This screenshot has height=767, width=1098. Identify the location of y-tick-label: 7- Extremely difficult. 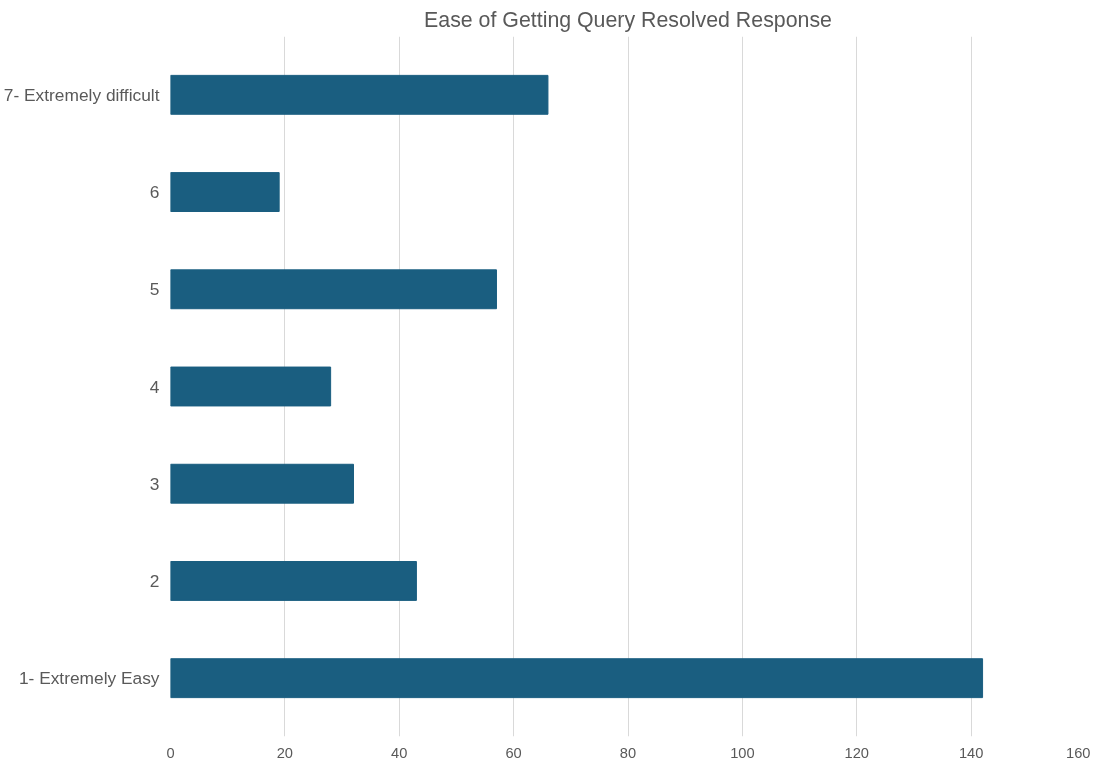
(81, 94).